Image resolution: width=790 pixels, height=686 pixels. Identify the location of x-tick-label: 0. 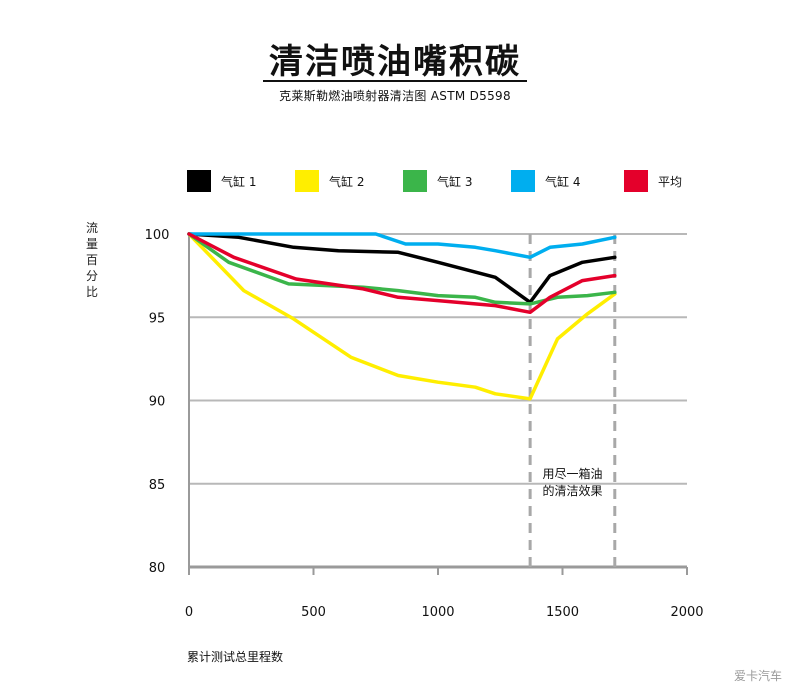
(189, 612).